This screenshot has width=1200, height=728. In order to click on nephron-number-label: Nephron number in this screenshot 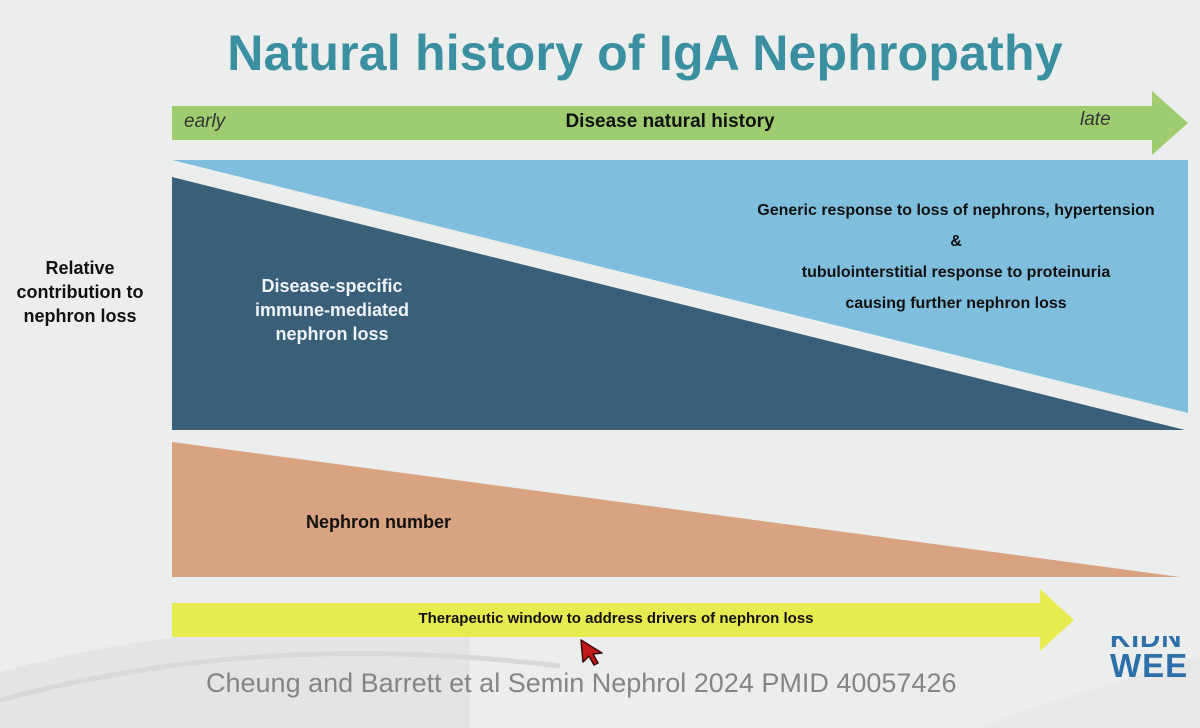, I will do `click(379, 522)`.